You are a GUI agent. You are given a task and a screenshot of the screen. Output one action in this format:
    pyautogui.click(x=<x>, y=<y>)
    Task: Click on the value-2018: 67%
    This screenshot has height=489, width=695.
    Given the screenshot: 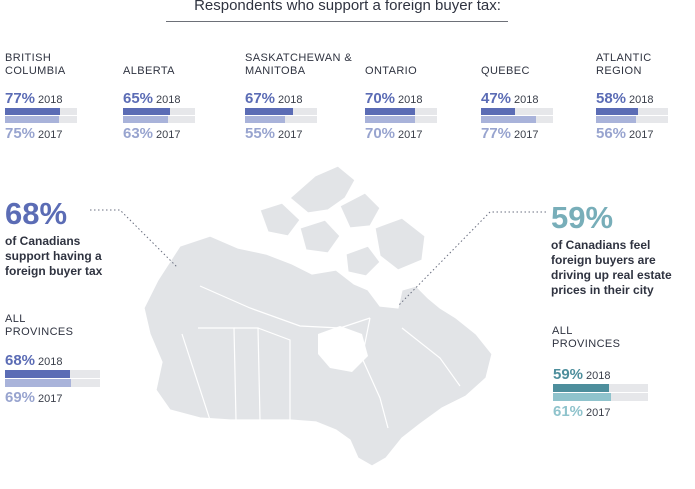 What is the action you would take?
    pyautogui.click(x=260, y=98)
    